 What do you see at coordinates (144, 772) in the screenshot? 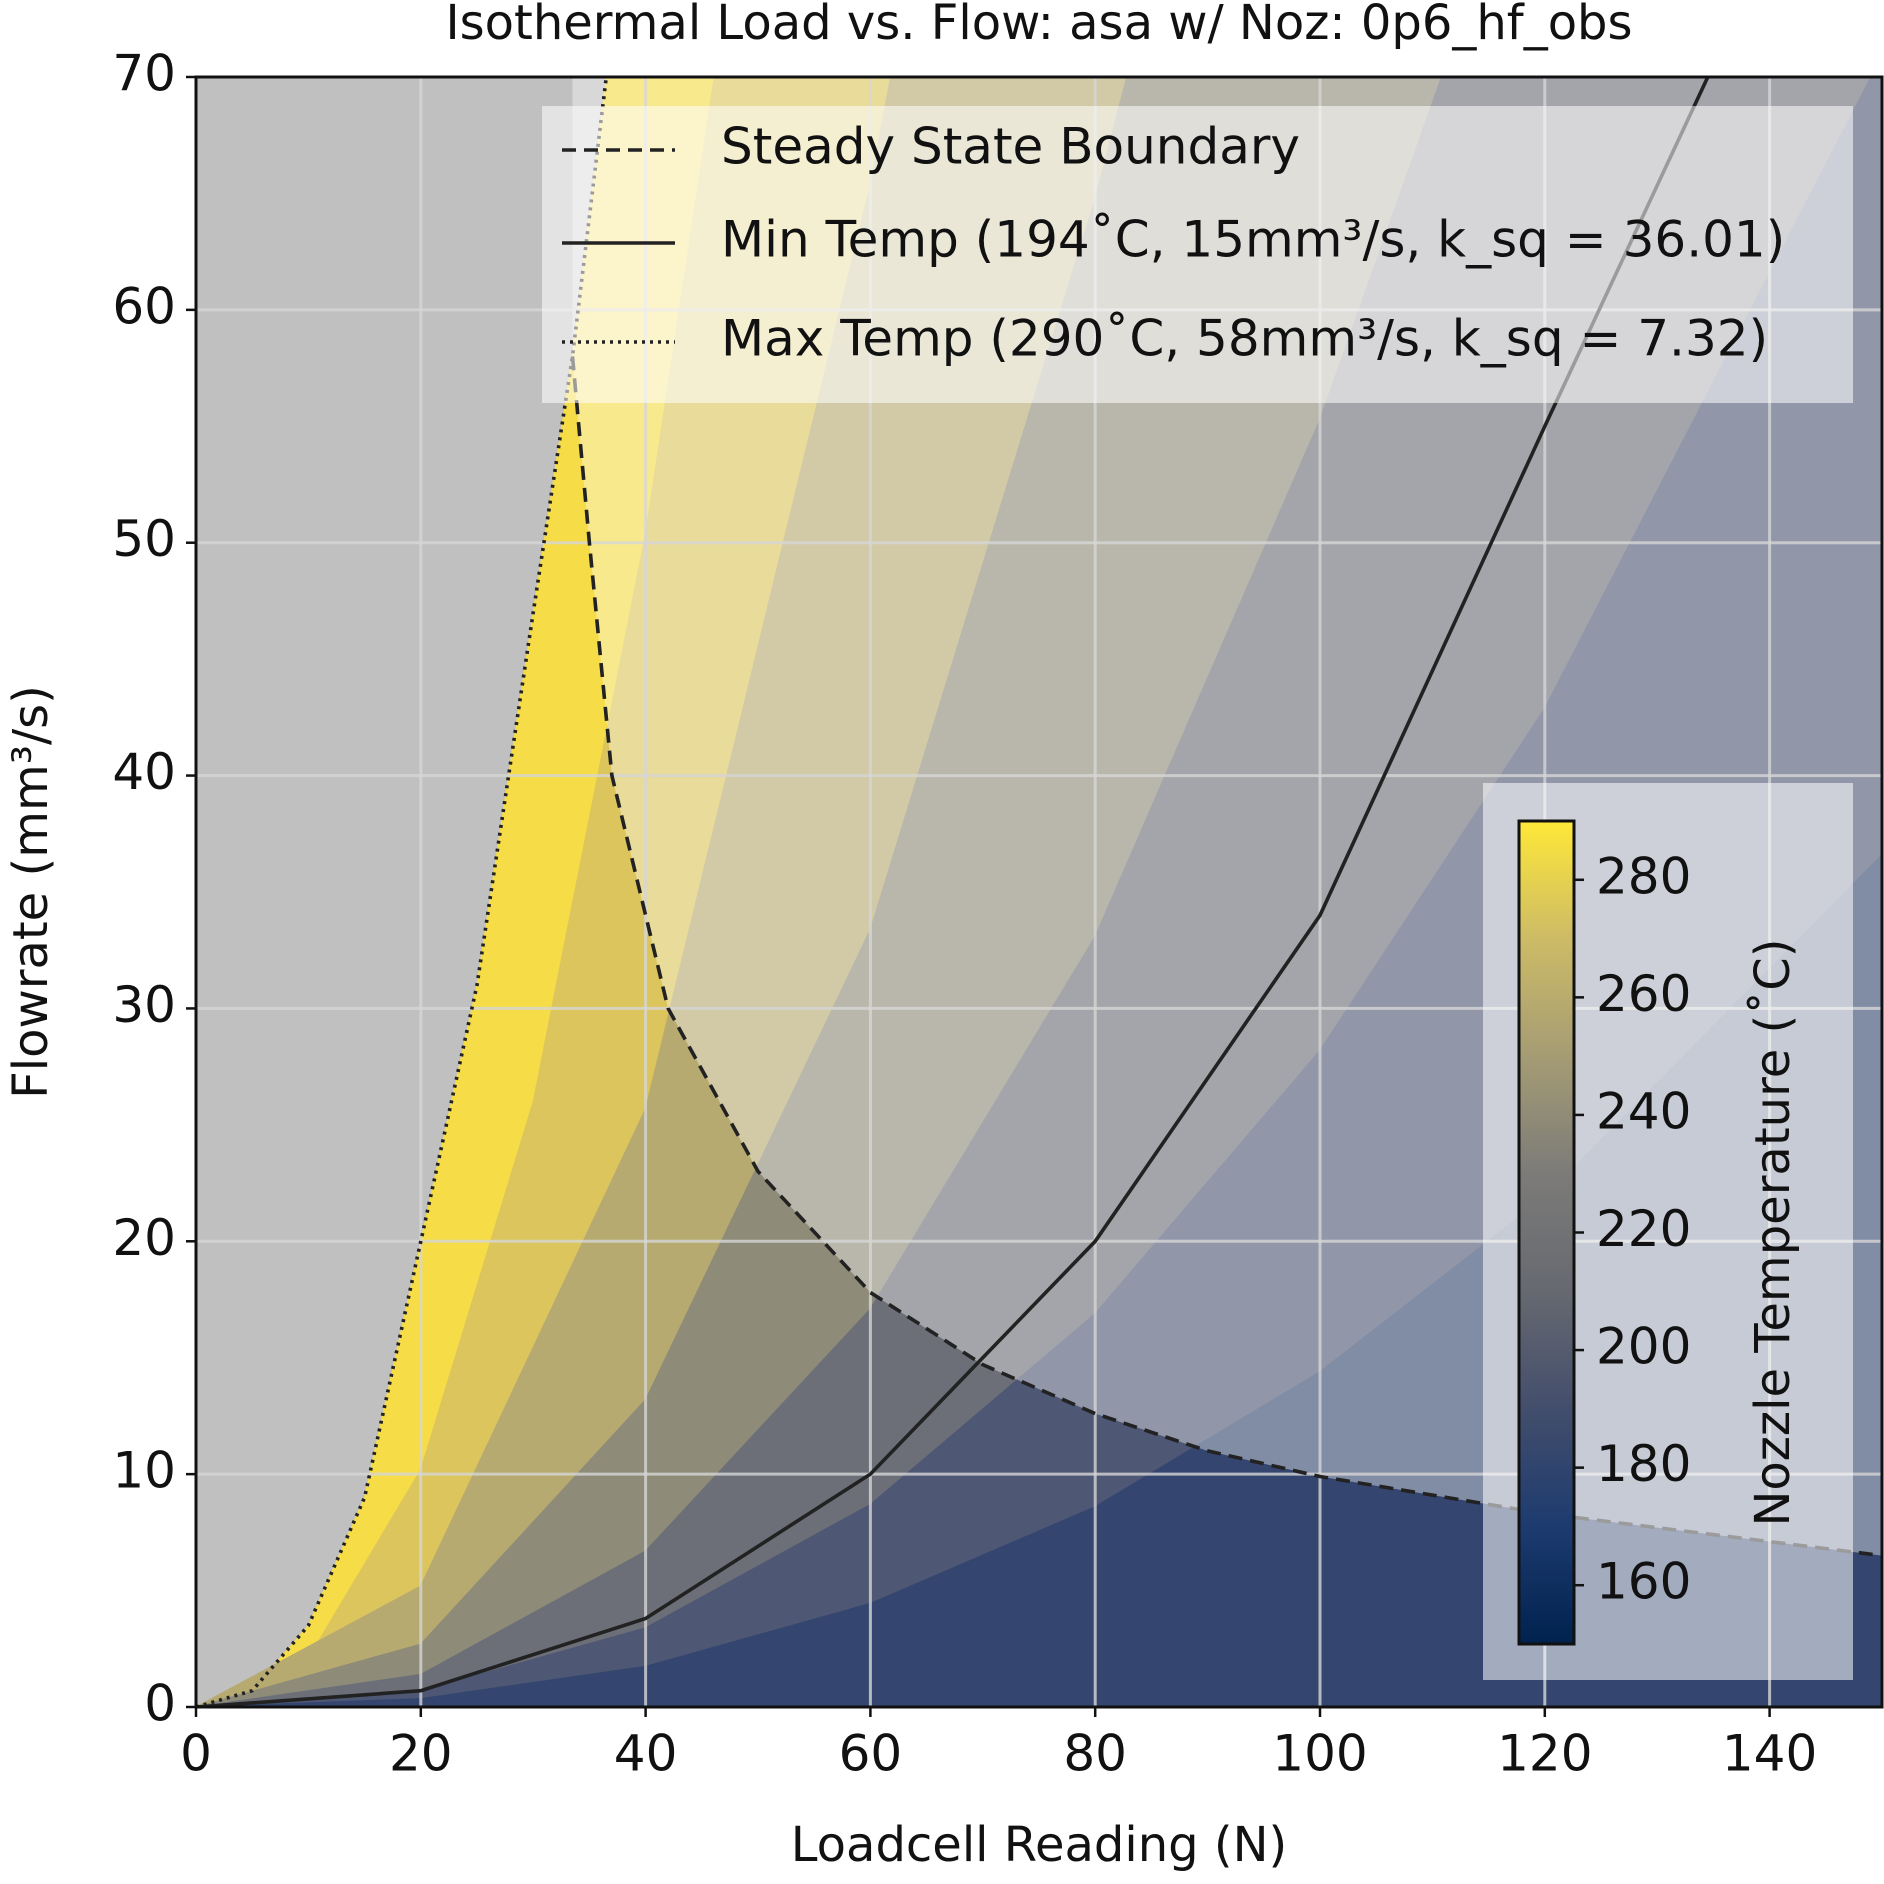
I see `y-tick-label: 40` at bounding box center [144, 772].